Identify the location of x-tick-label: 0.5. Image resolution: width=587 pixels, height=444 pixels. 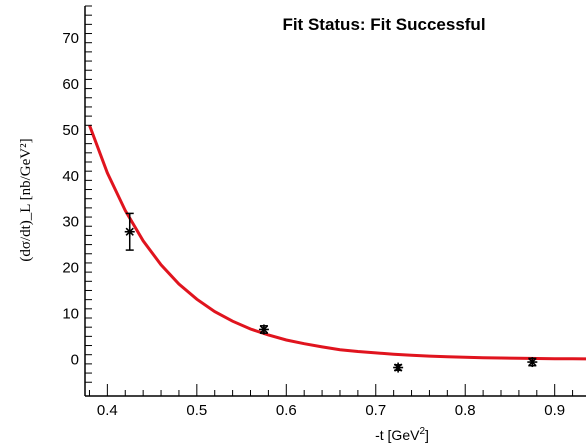
(196, 410).